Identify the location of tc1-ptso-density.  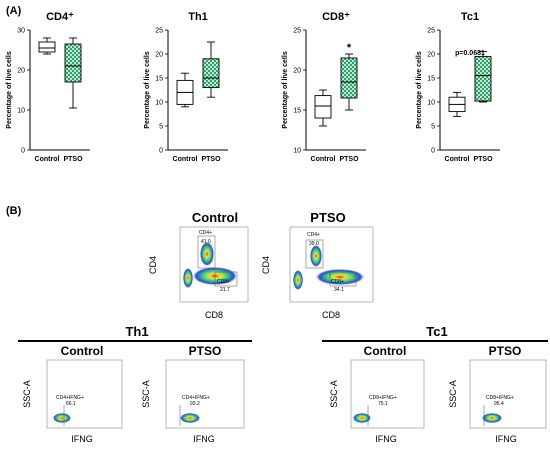
(492, 418).